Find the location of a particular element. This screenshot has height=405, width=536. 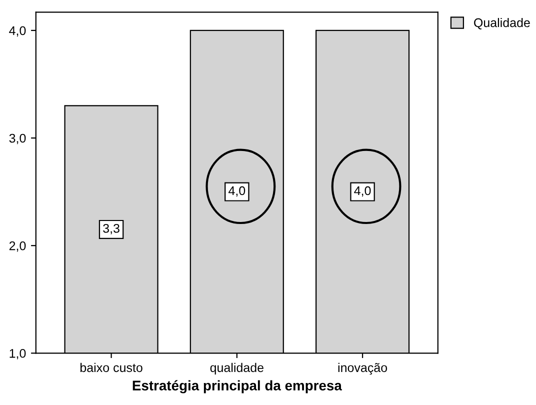

x-tick-label: baixo custo is located at coordinates (111, 367).